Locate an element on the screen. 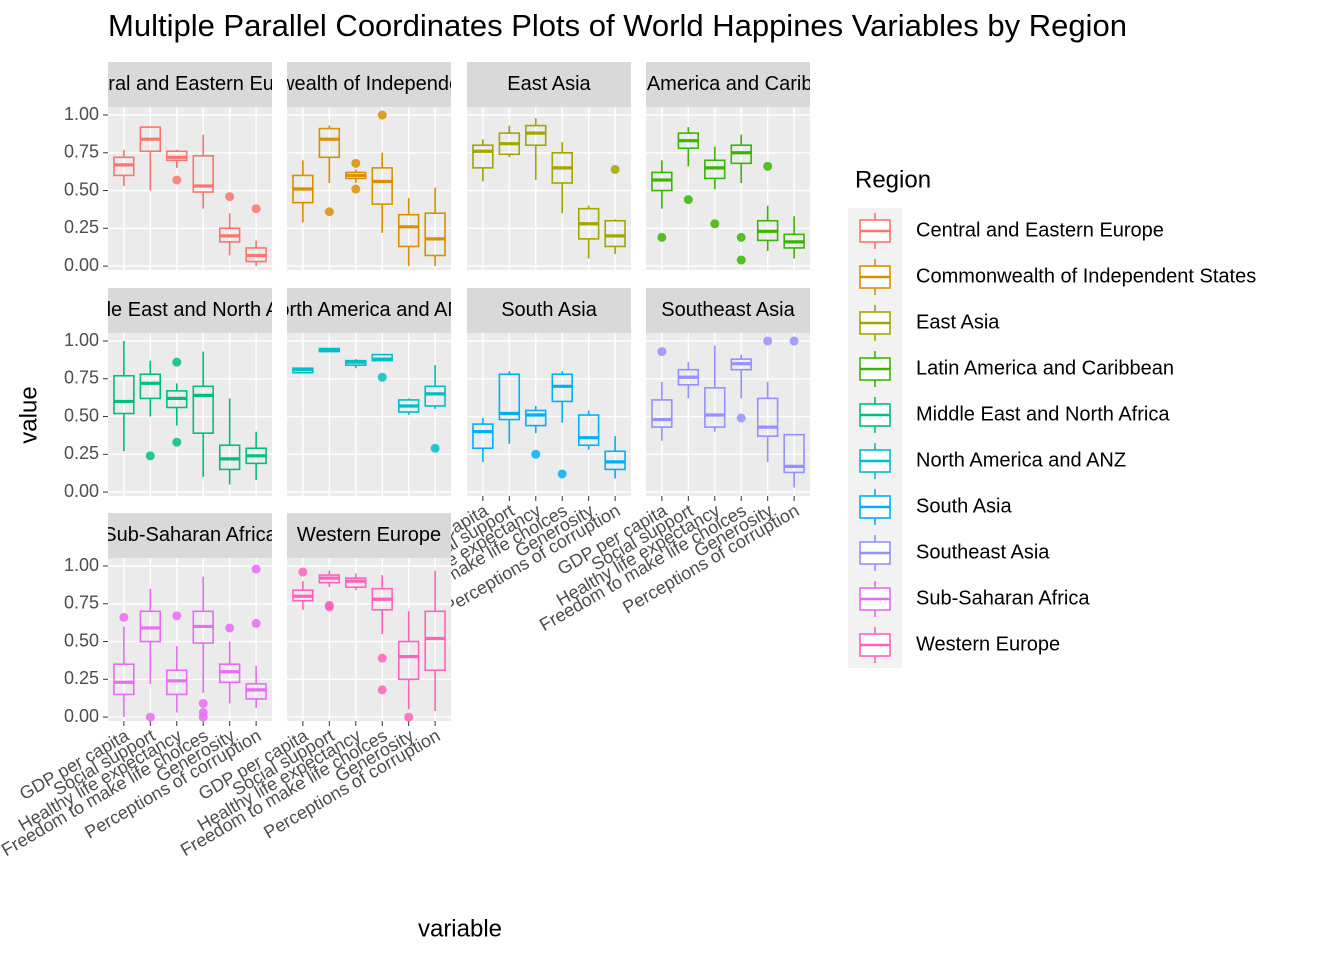  strip-label: South Asia is located at coordinates (549, 310).